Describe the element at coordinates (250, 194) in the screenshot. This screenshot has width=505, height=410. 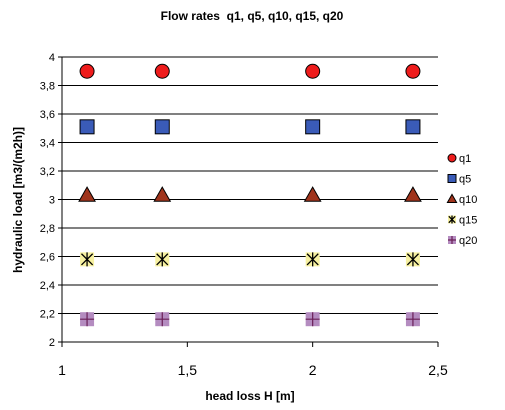
I see `series-q10` at that location.